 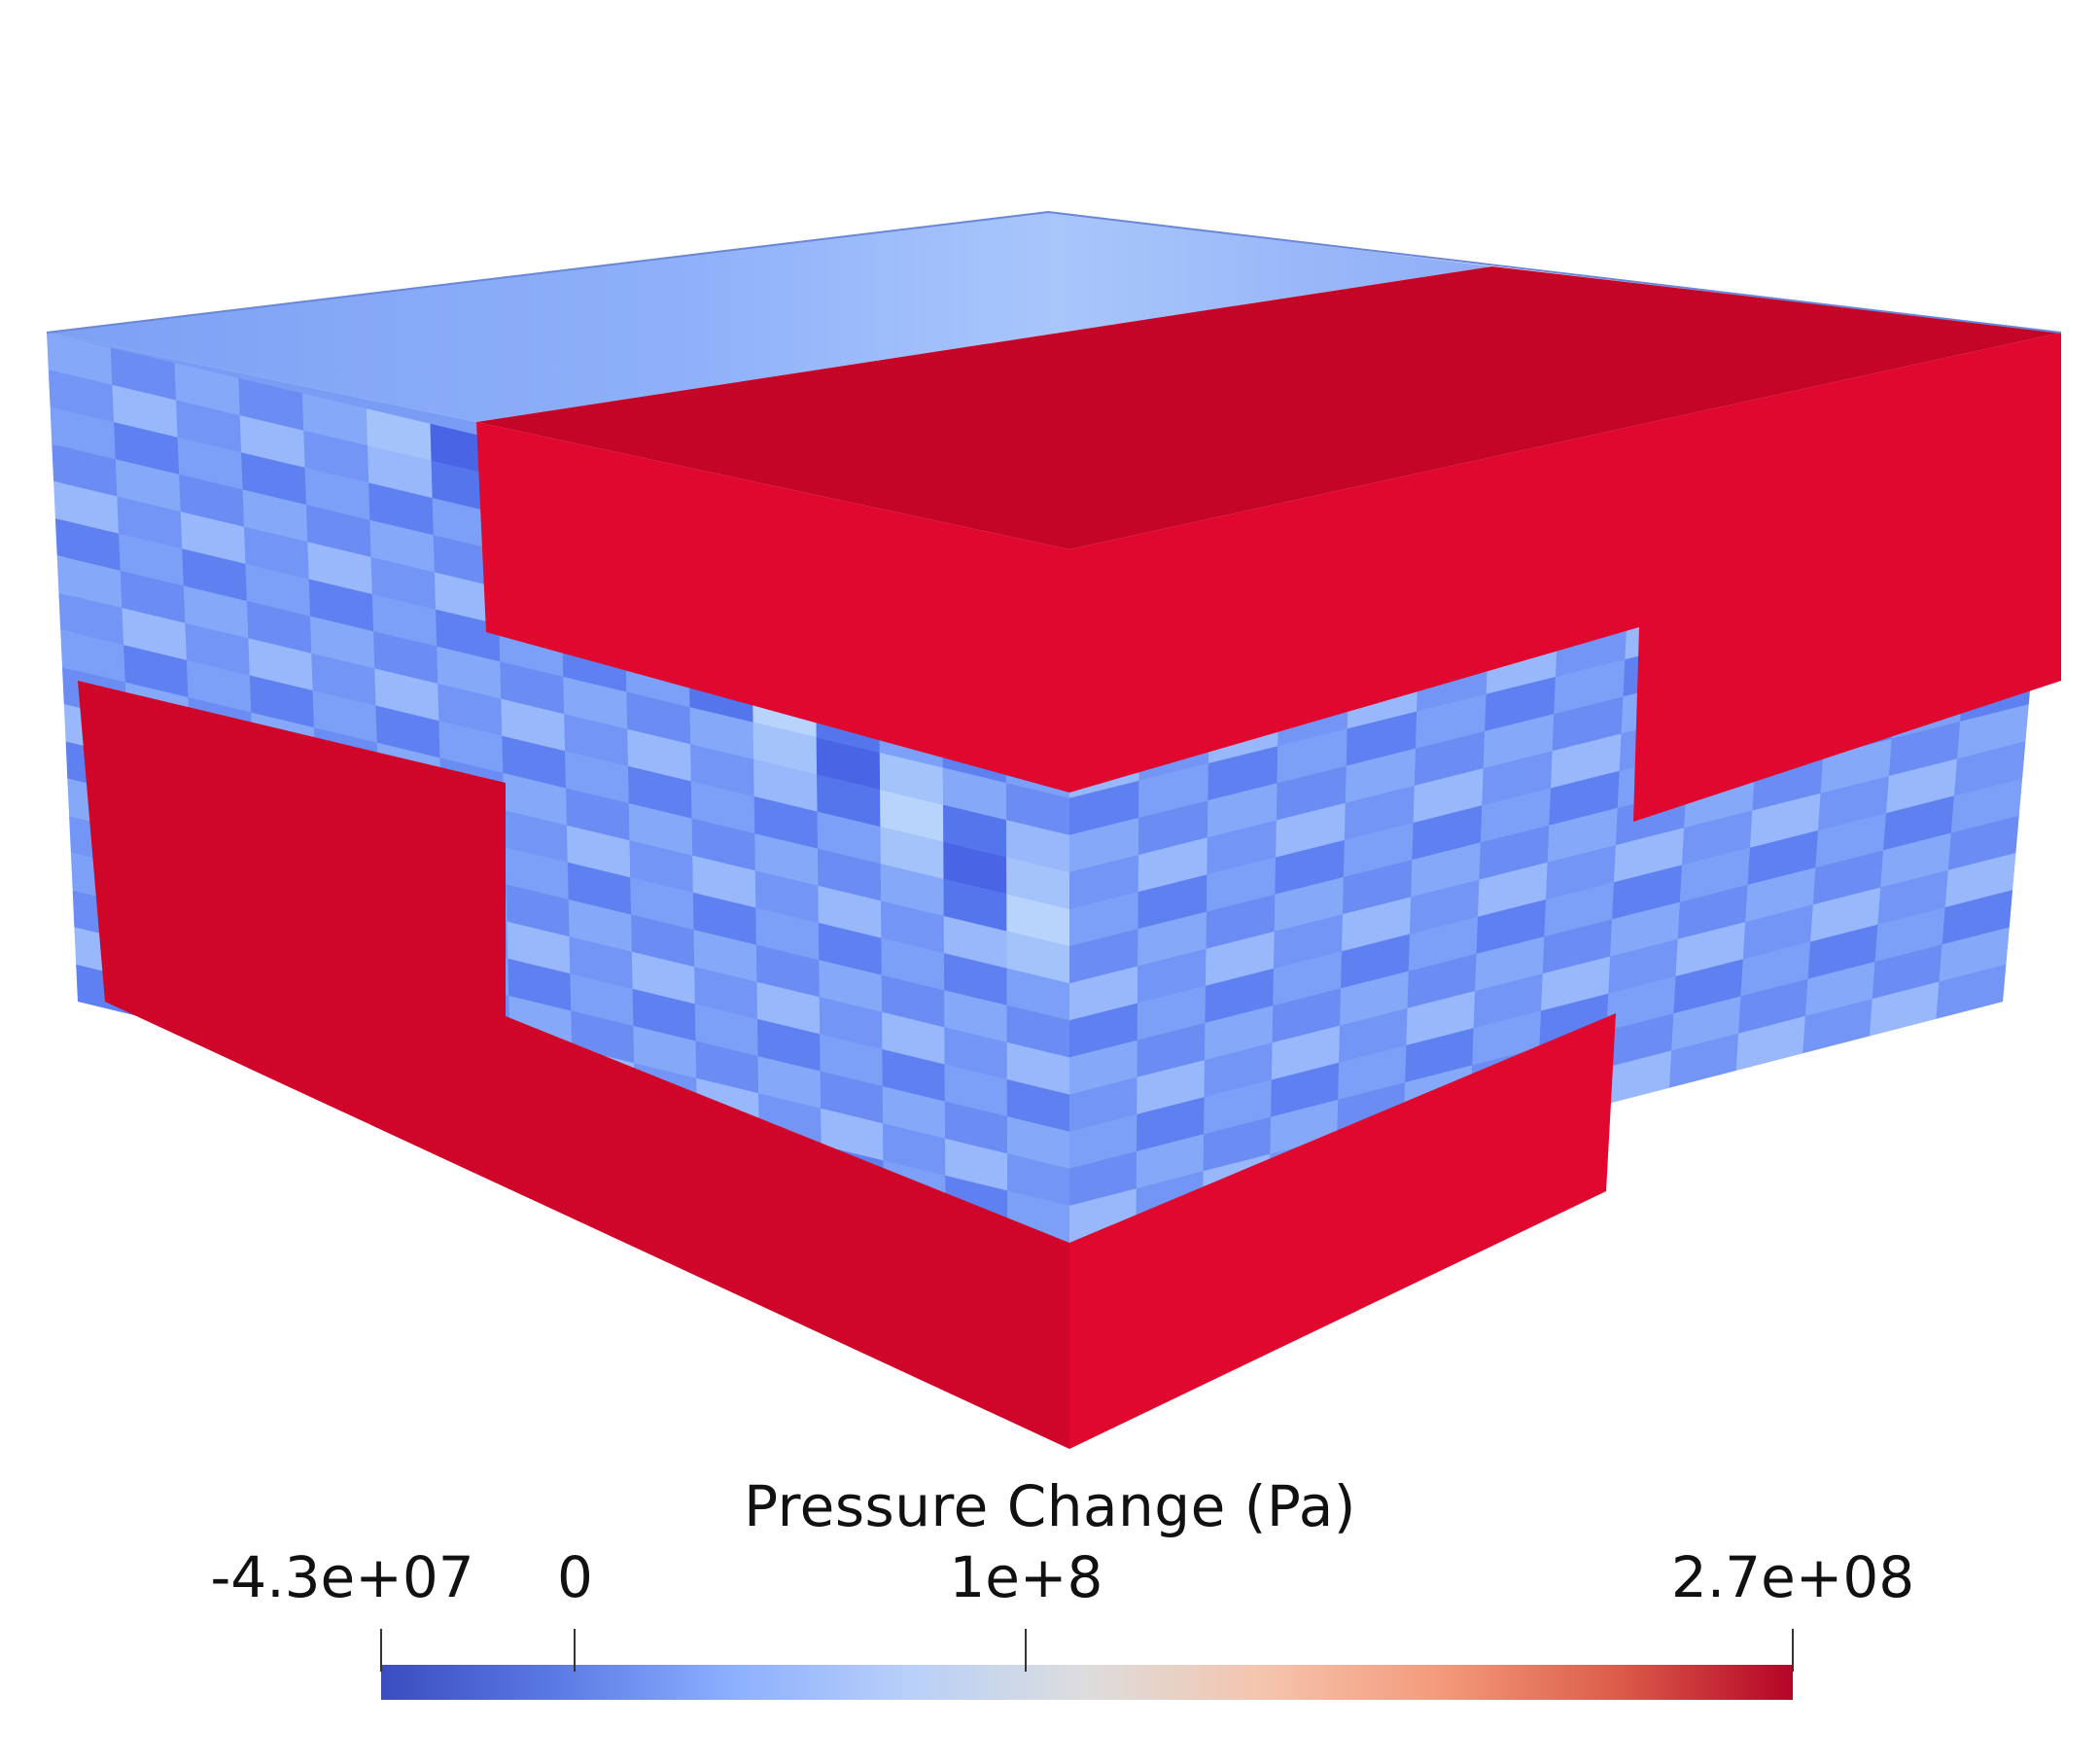 What do you see at coordinates (1050, 1506) in the screenshot?
I see `scalar-bar-title: Pressure Change (Pa)` at bounding box center [1050, 1506].